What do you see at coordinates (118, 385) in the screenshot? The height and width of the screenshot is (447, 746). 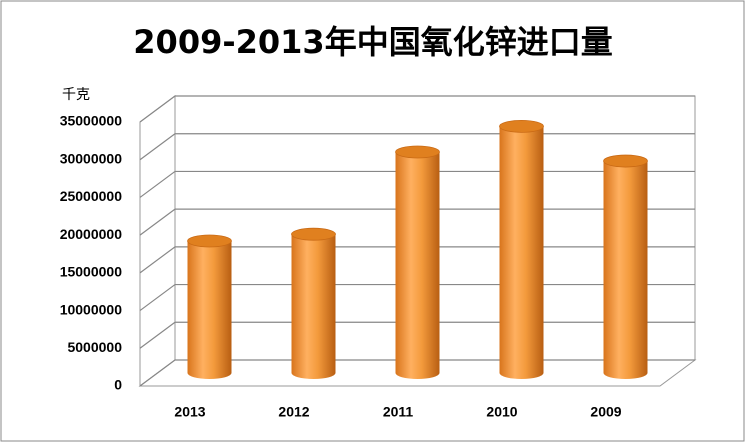 I see `y-tick-label: 0` at bounding box center [118, 385].